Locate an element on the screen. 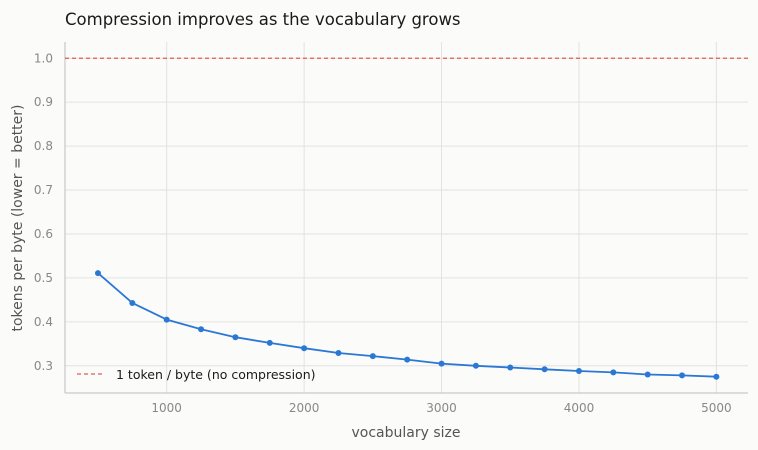 This screenshot has width=758, height=450. y-tick-label: 0.7 is located at coordinates (43, 190).